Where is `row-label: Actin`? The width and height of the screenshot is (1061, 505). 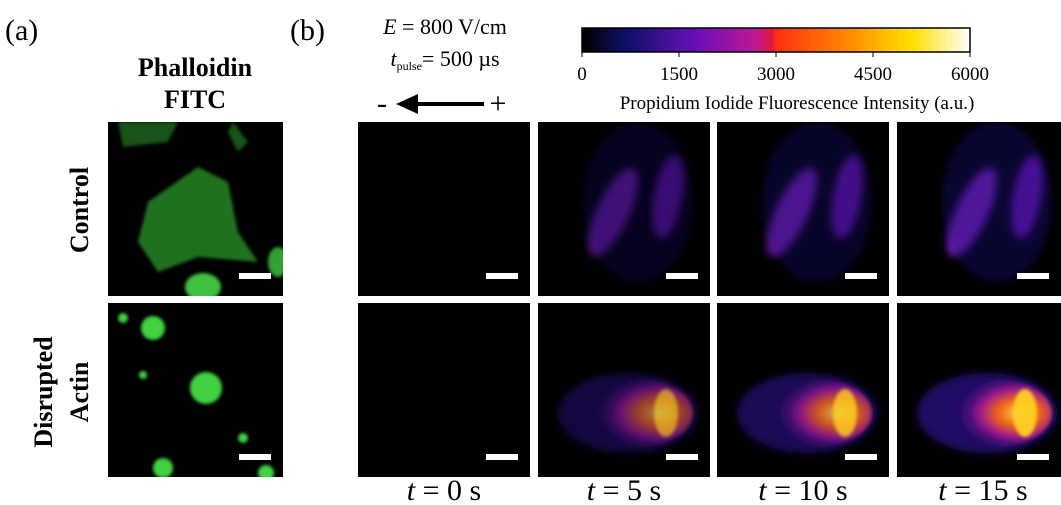 row-label: Actin is located at coordinates (79, 391).